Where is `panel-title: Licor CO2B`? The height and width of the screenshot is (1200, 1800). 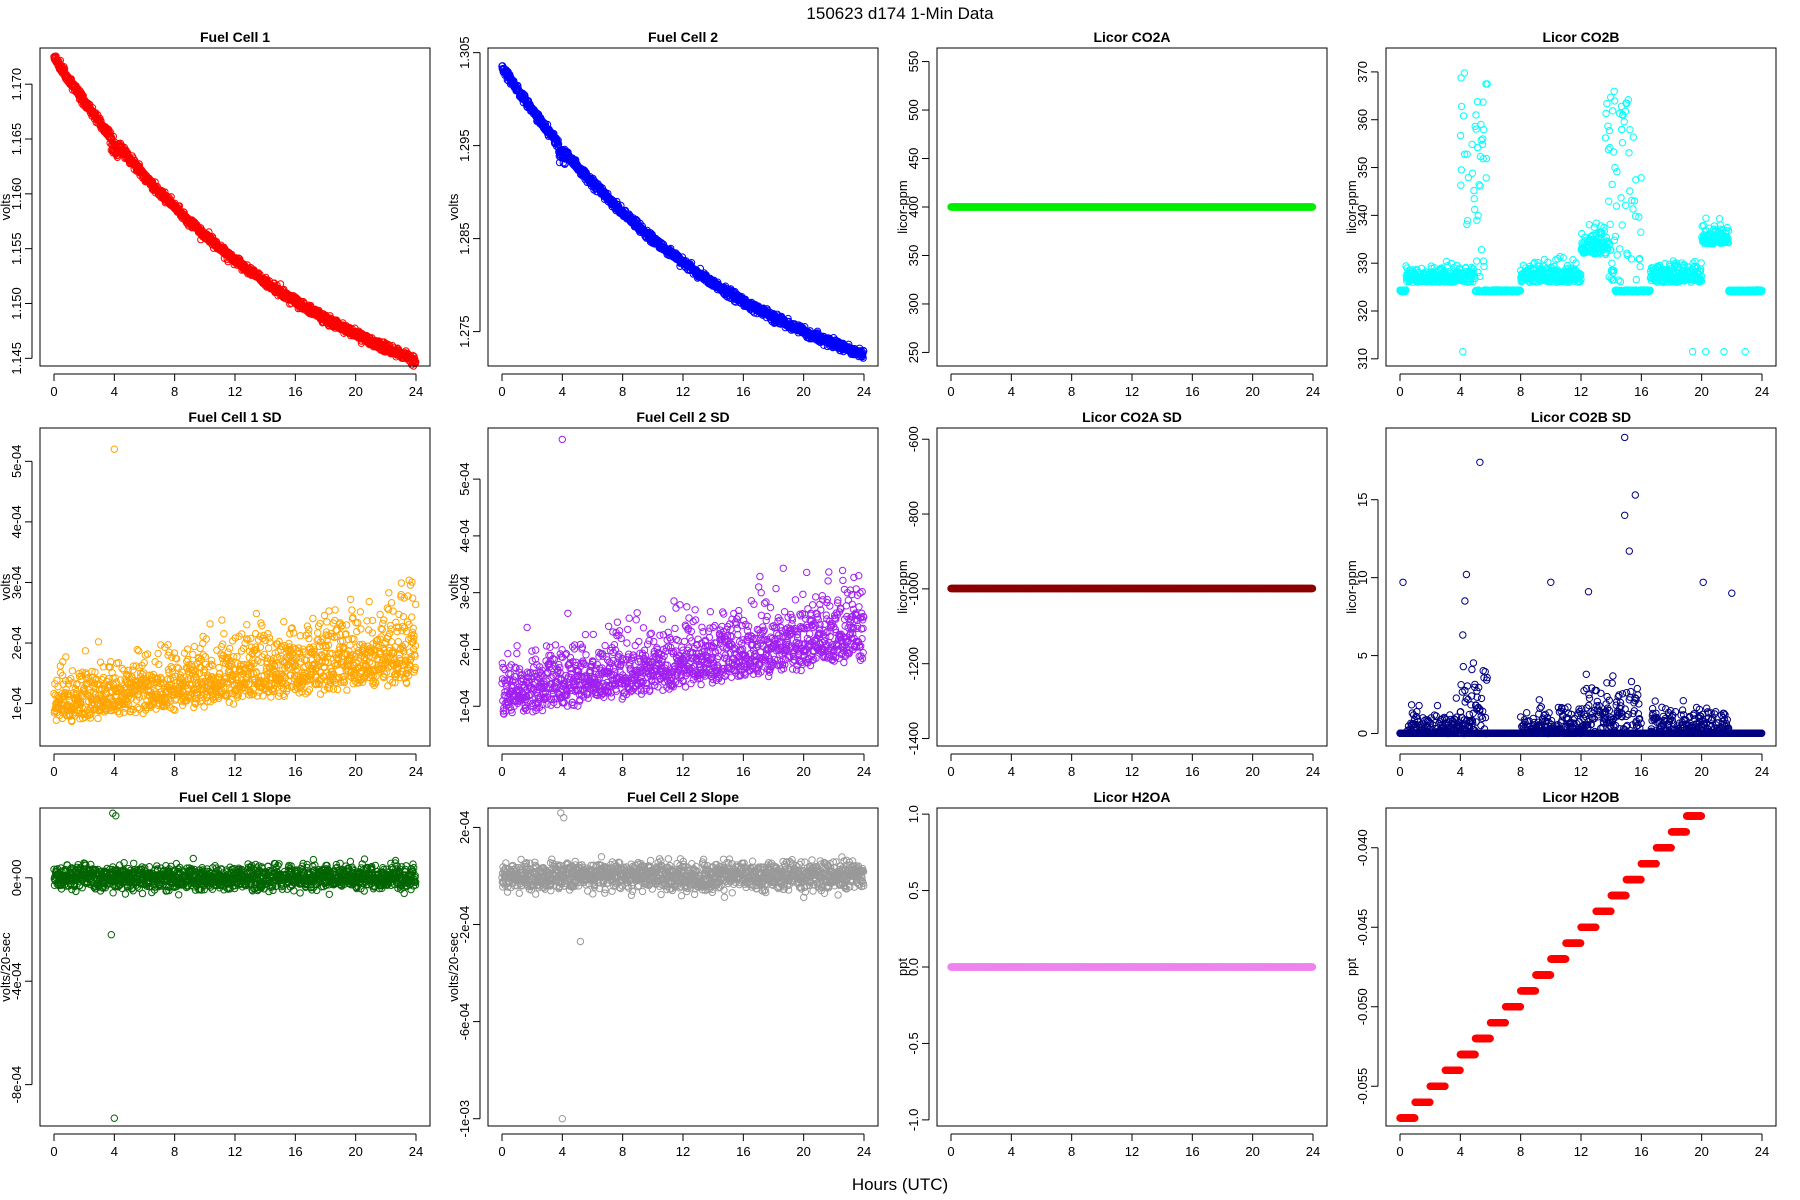
panel-title: Licor CO2B is located at coordinates (1580, 37).